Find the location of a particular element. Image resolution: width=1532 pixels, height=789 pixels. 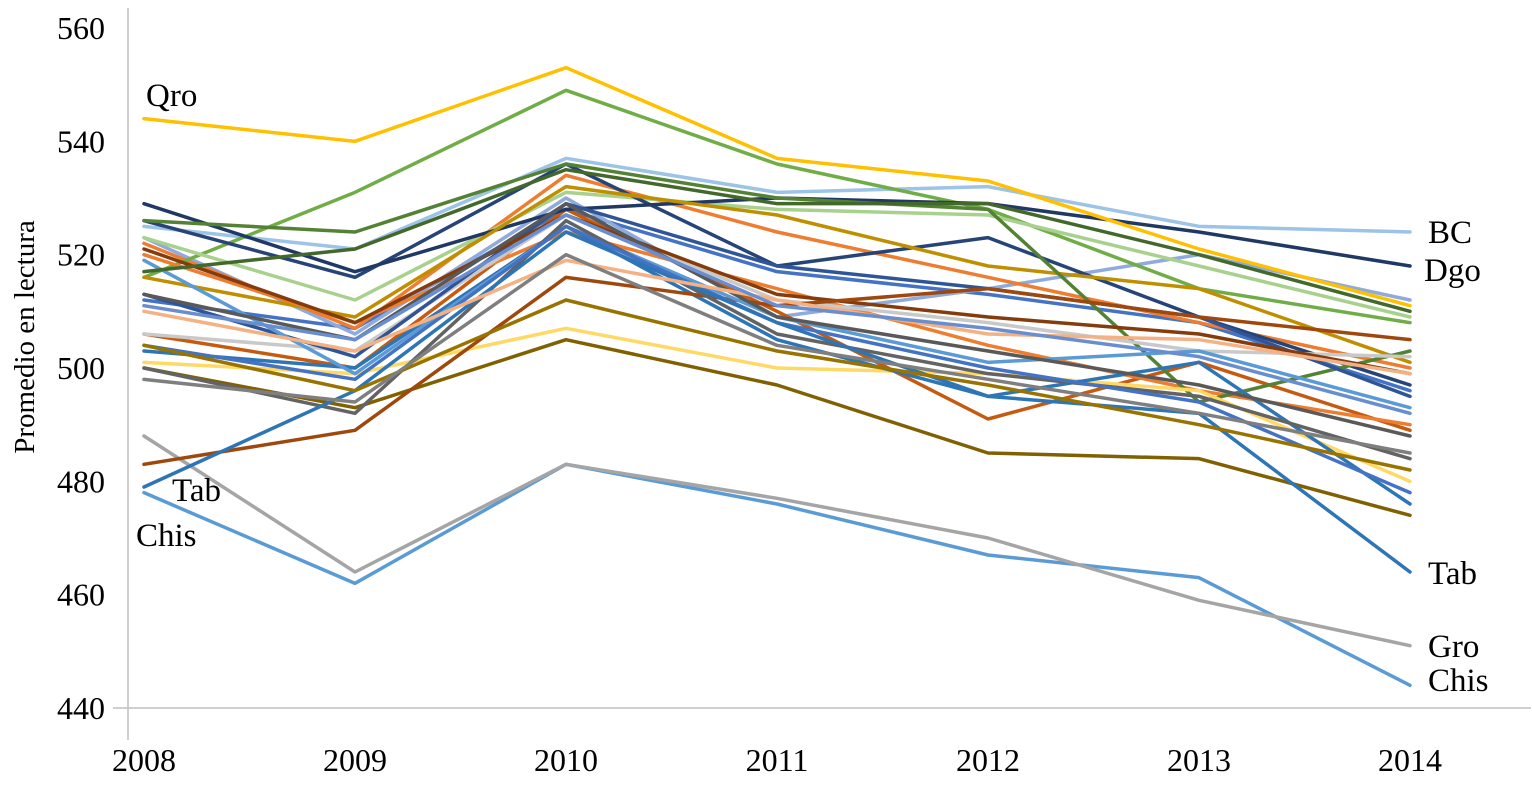

annotation-label-chis-2: Chis is located at coordinates (166, 536).